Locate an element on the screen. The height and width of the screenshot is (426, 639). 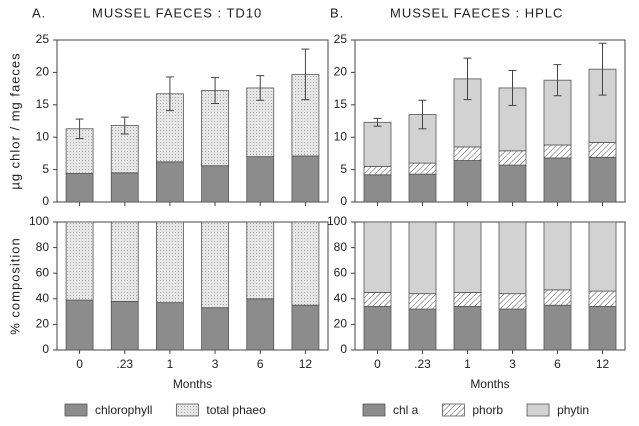
legend-label: chlorophyll is located at coordinates (123, 410).